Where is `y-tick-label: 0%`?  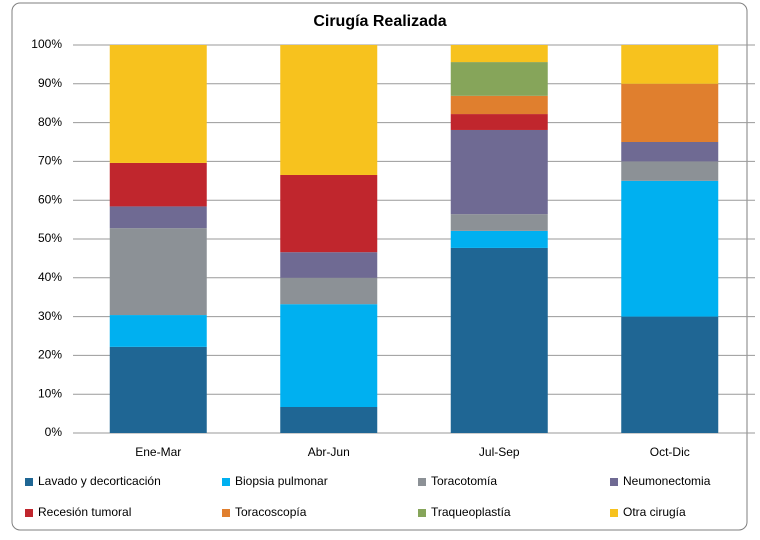 y-tick-label: 0% is located at coordinates (54, 432).